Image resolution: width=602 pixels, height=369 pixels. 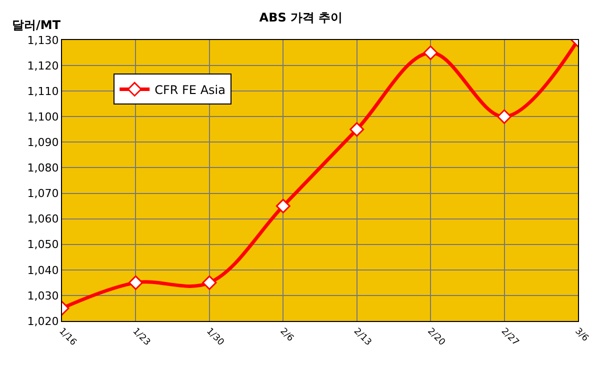 What do you see at coordinates (43, 270) in the screenshot?
I see `y-tick-label: 1,040` at bounding box center [43, 270].